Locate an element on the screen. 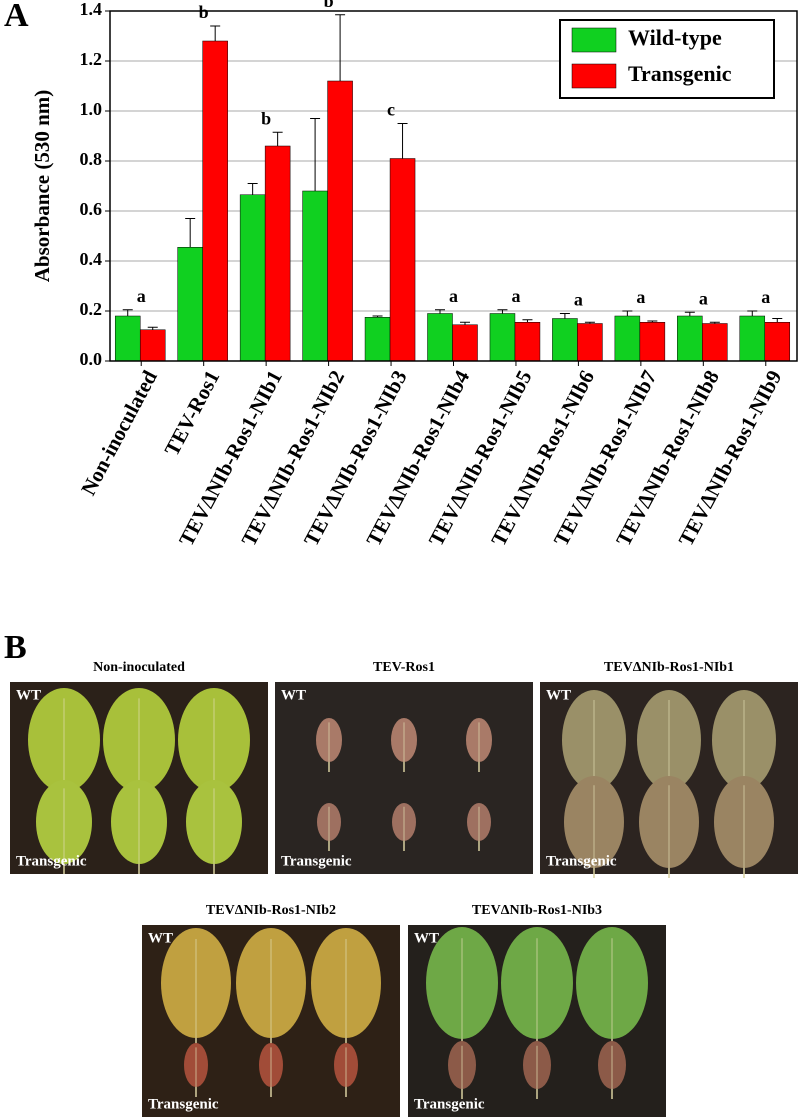 The height and width of the screenshot is (1119, 800). y-tick-label: 1.0 is located at coordinates (91, 109).